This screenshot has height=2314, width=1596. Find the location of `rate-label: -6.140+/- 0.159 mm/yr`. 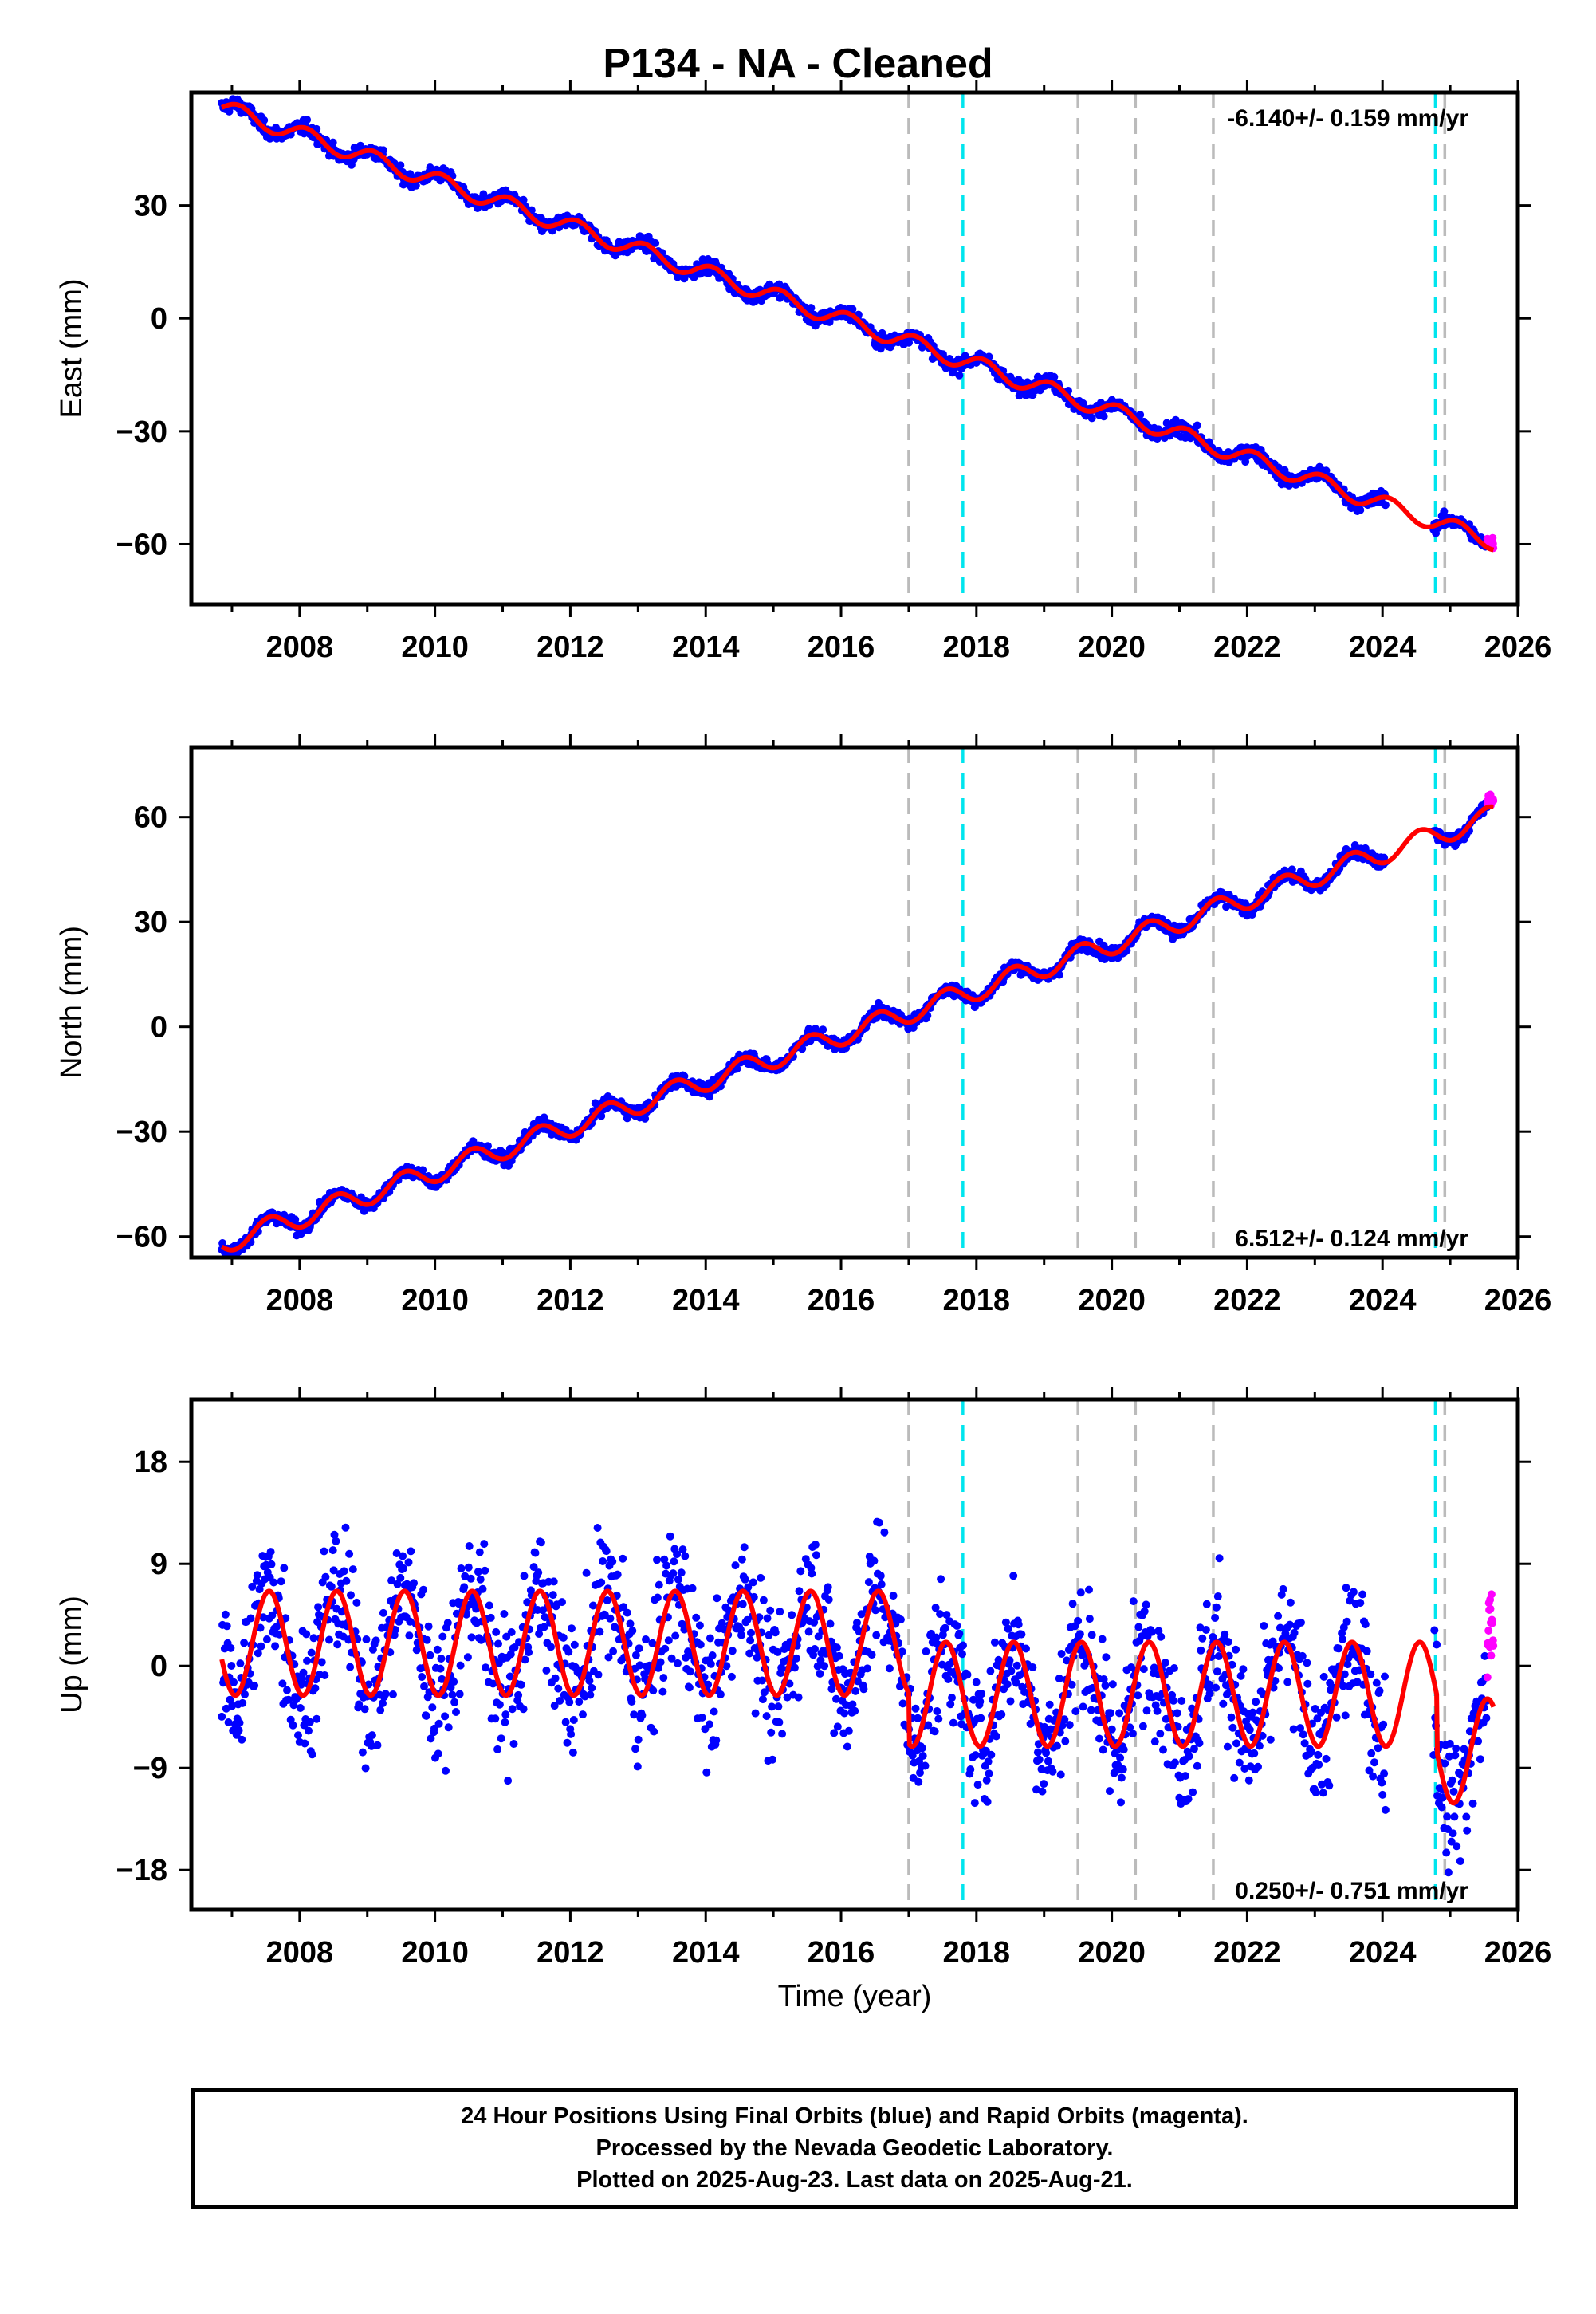

rate-label: -6.140+/- 0.159 mm/yr is located at coordinates (1347, 119).